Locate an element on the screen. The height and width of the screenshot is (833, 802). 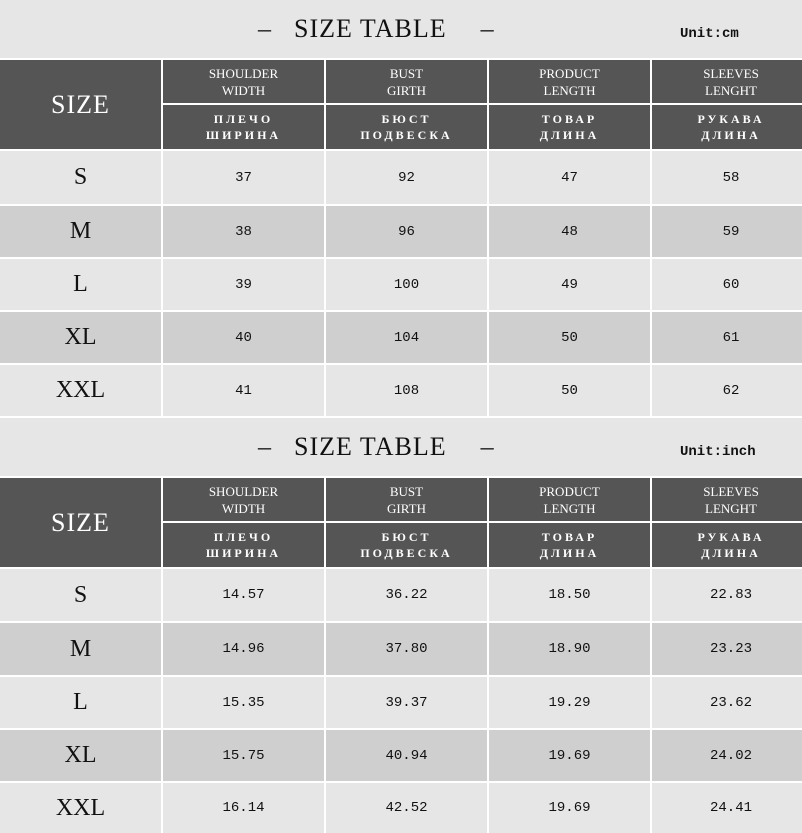
table-cell: 24.02 is located at coordinates (727, 755).